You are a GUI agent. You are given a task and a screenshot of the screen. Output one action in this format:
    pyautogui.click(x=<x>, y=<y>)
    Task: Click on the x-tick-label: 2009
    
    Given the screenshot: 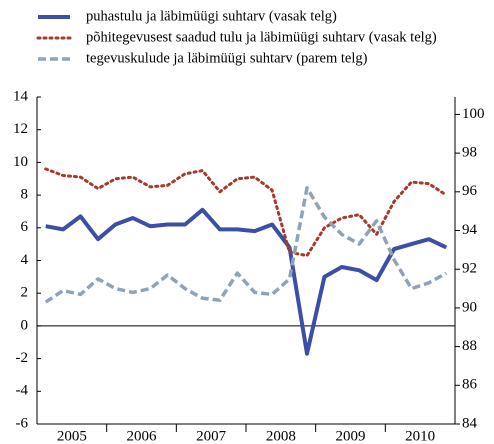 What is the action you would take?
    pyautogui.click(x=351, y=436)
    